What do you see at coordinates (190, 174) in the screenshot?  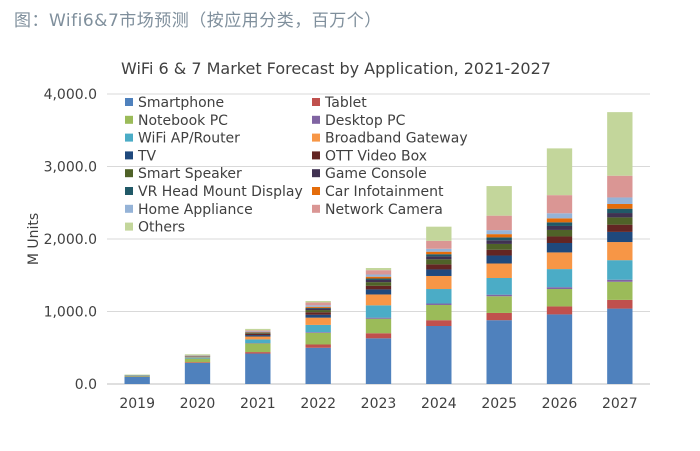 I see `legend-label: Smart Speaker` at bounding box center [190, 174].